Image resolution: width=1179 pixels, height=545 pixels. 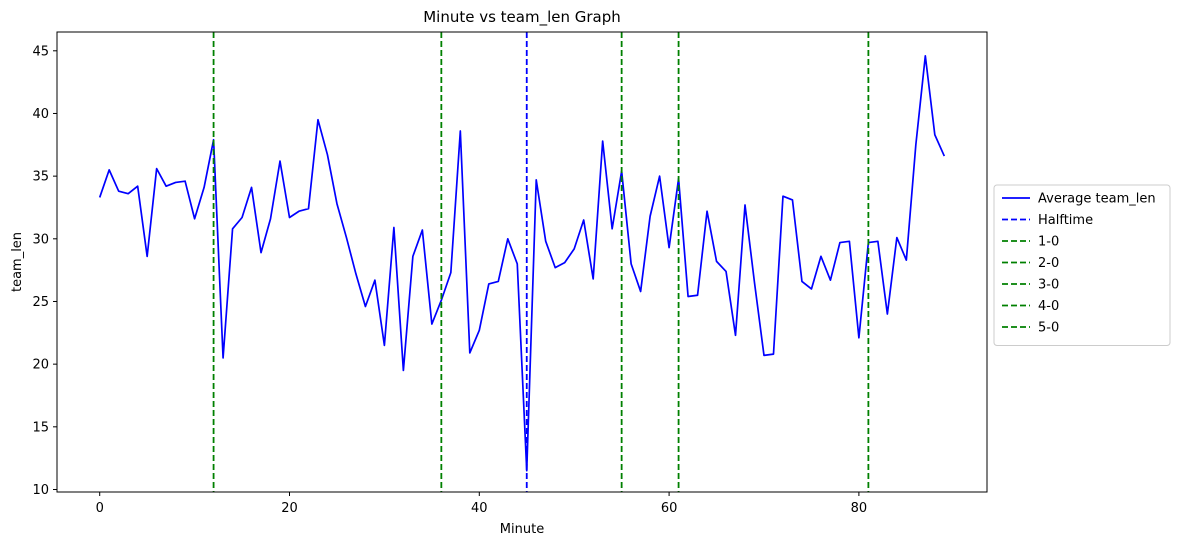 I want to click on x-tick-label: 80, so click(x=859, y=508).